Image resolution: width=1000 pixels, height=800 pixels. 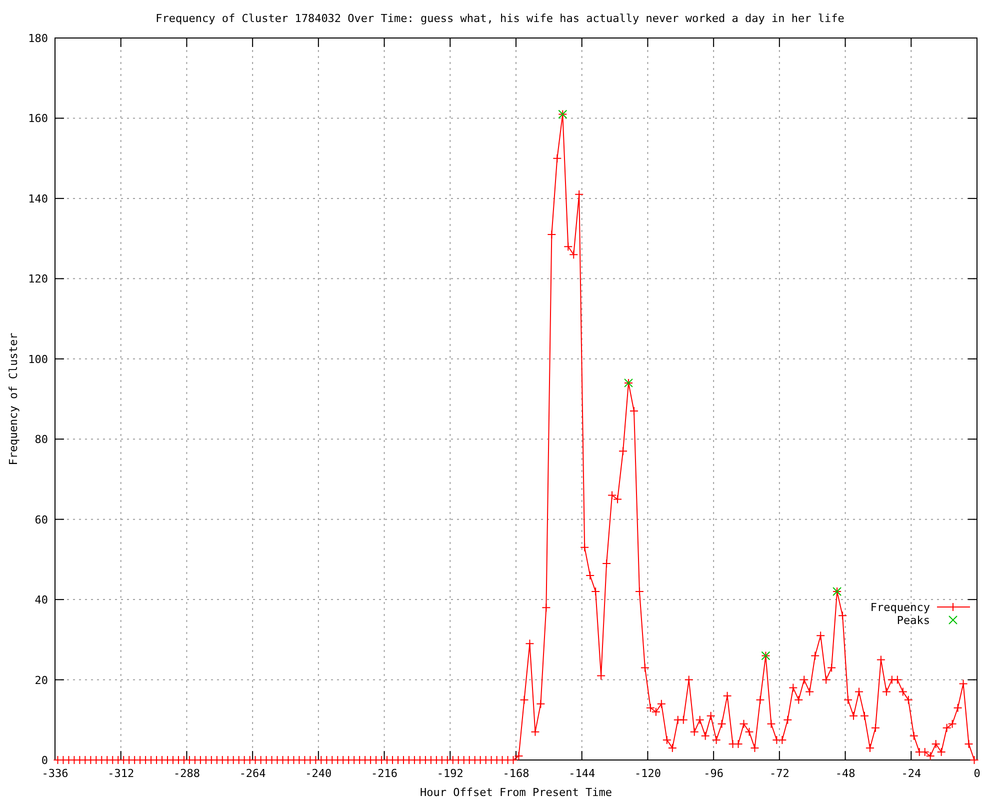 What do you see at coordinates (516, 792) in the screenshot?
I see `x-axis-title: Hour Offset From Present Time` at bounding box center [516, 792].